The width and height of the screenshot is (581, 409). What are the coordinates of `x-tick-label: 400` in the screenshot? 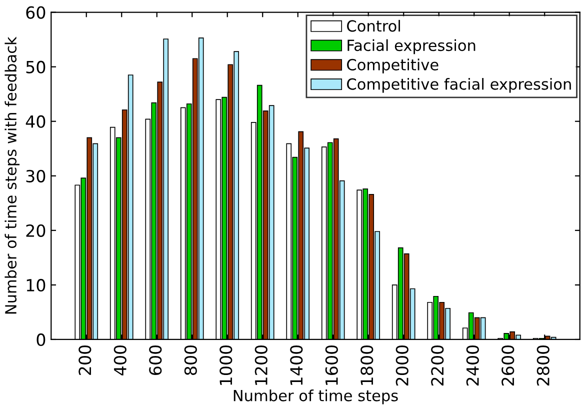 It's located at (120, 360).